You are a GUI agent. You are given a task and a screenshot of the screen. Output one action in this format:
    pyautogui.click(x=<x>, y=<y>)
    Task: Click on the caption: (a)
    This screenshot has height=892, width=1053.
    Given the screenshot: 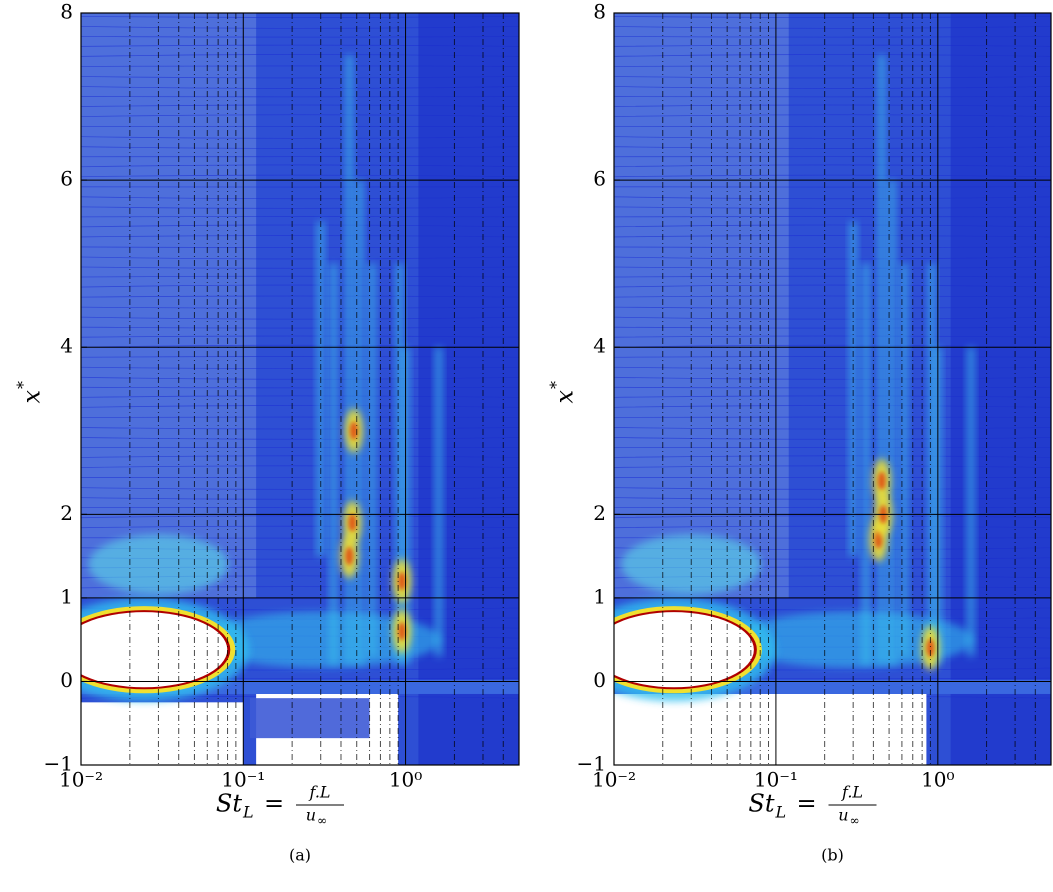 What is the action you would take?
    pyautogui.click(x=300, y=855)
    